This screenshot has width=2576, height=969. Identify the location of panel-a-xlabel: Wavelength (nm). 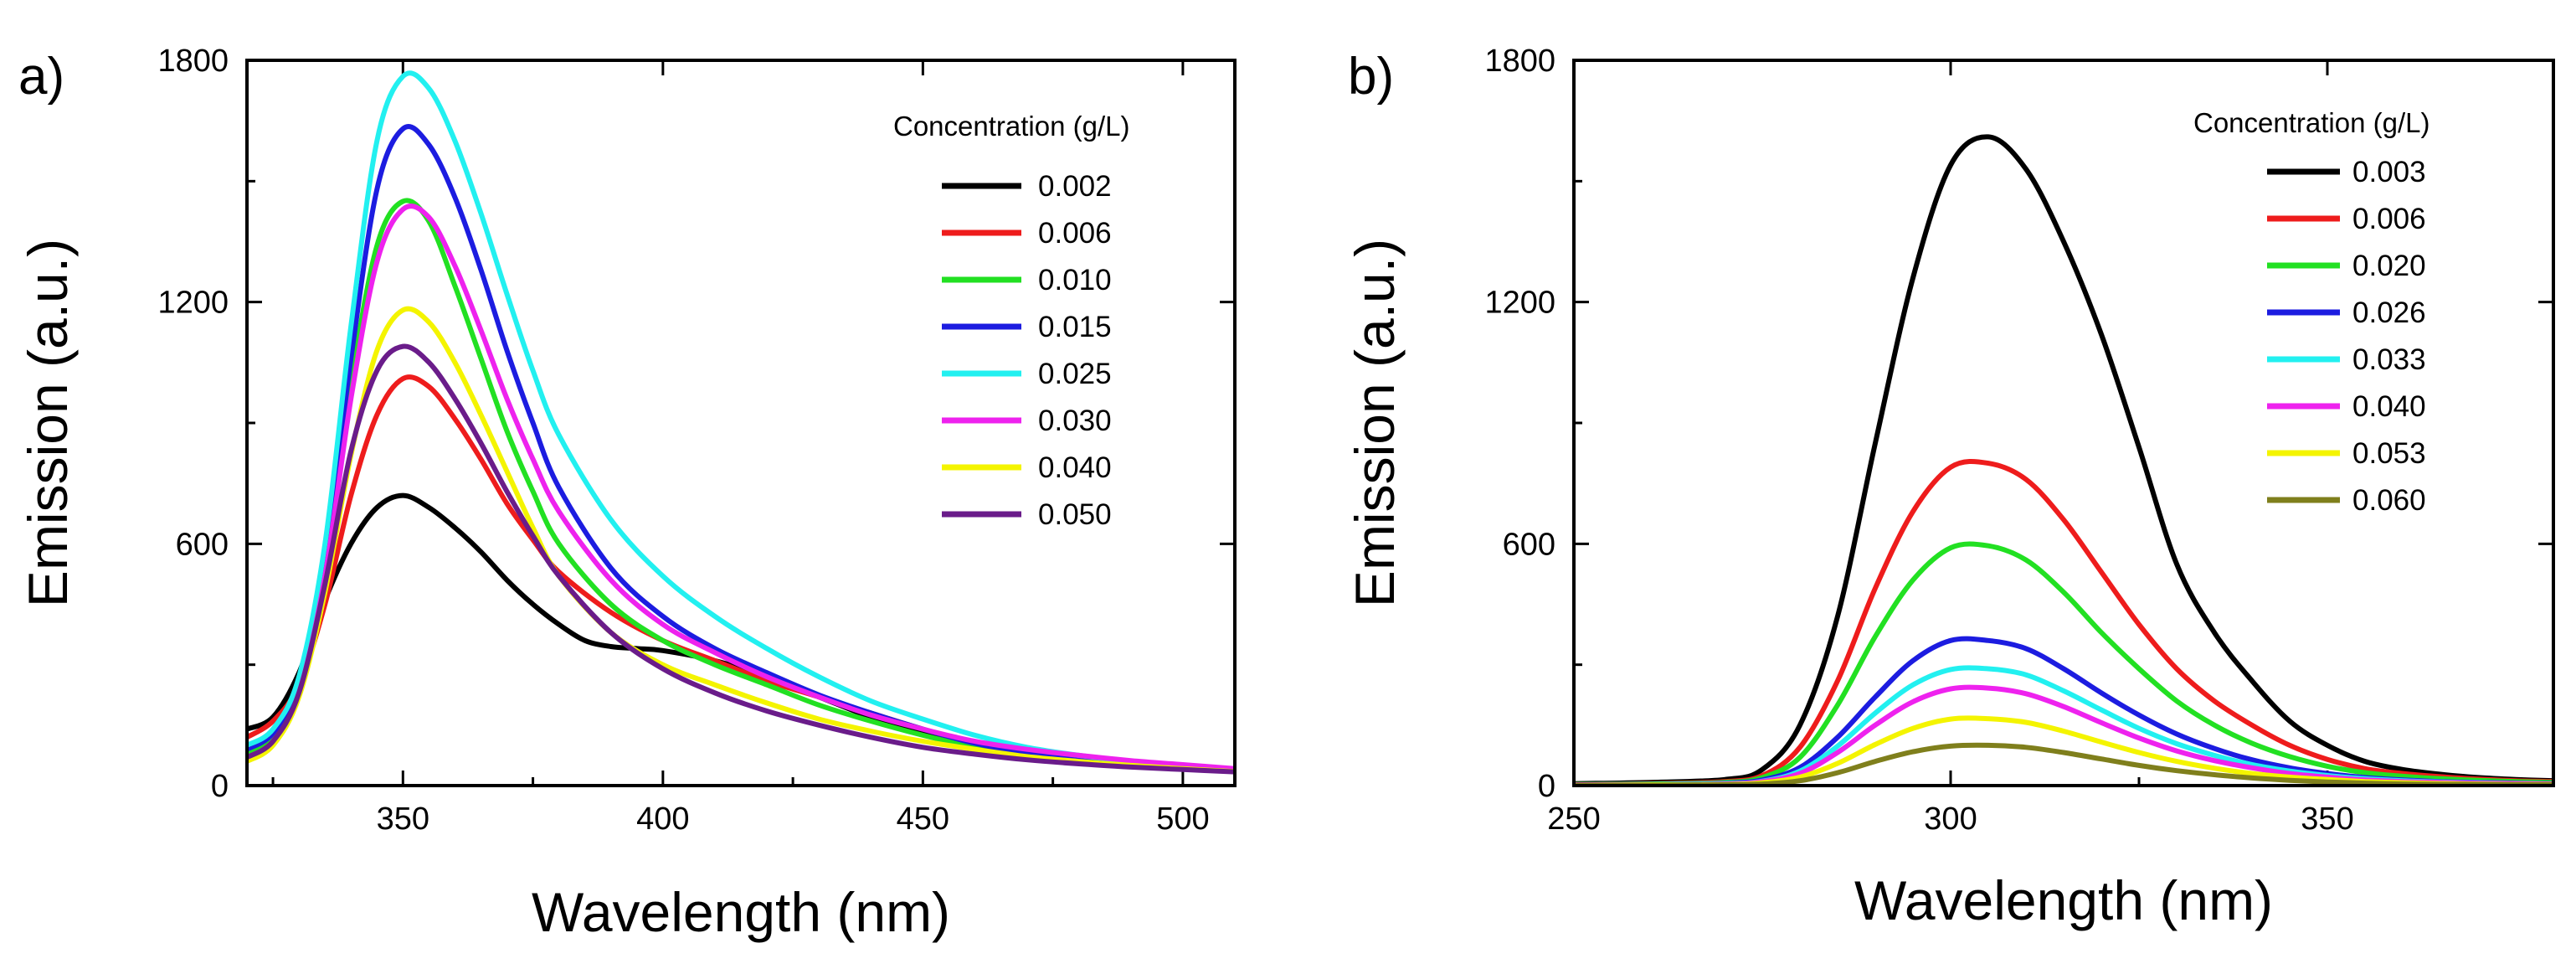
(741, 912).